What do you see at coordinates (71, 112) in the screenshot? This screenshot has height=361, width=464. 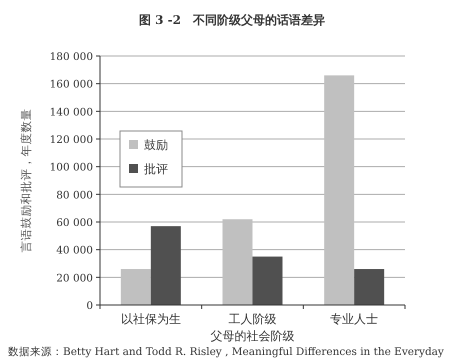 I see `y-tick-label: 140 000` at bounding box center [71, 112].